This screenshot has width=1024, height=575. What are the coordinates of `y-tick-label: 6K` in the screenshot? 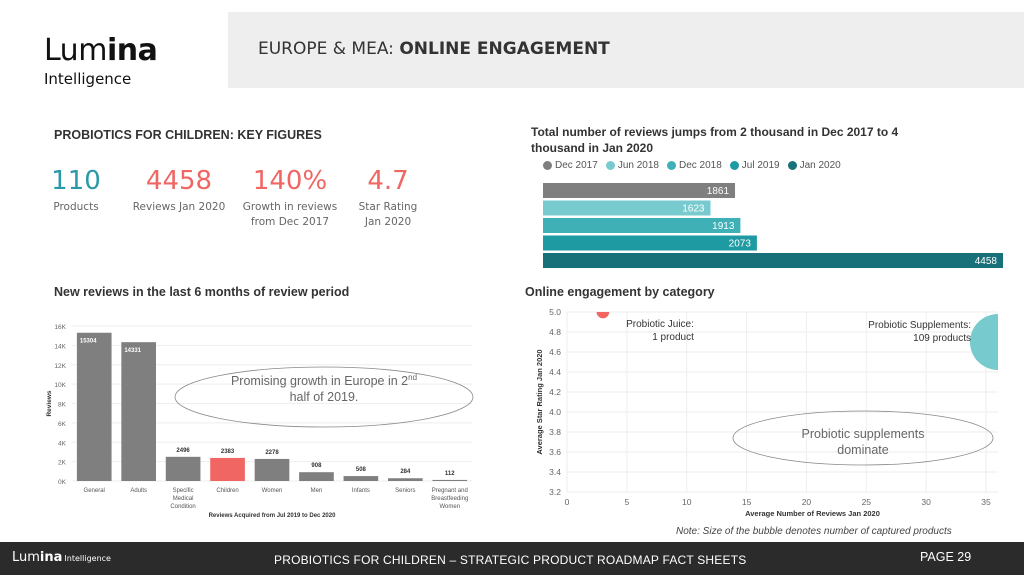 It's located at (62, 424).